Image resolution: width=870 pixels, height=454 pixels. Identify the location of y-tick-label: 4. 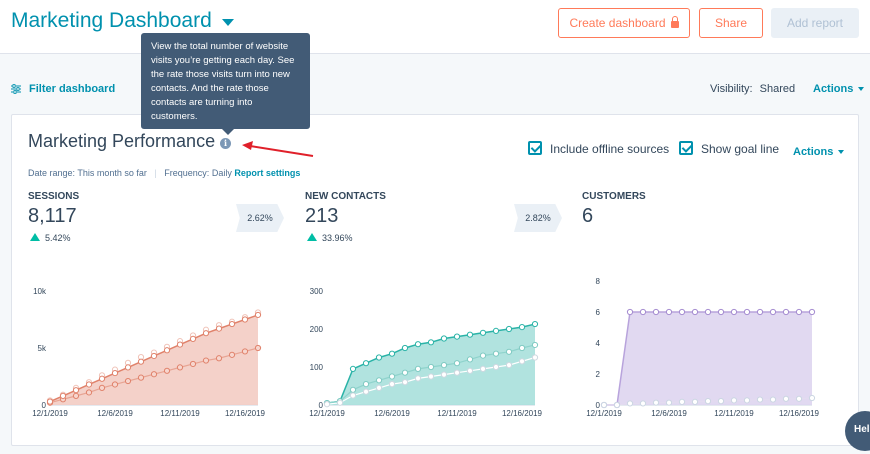
(598, 343).